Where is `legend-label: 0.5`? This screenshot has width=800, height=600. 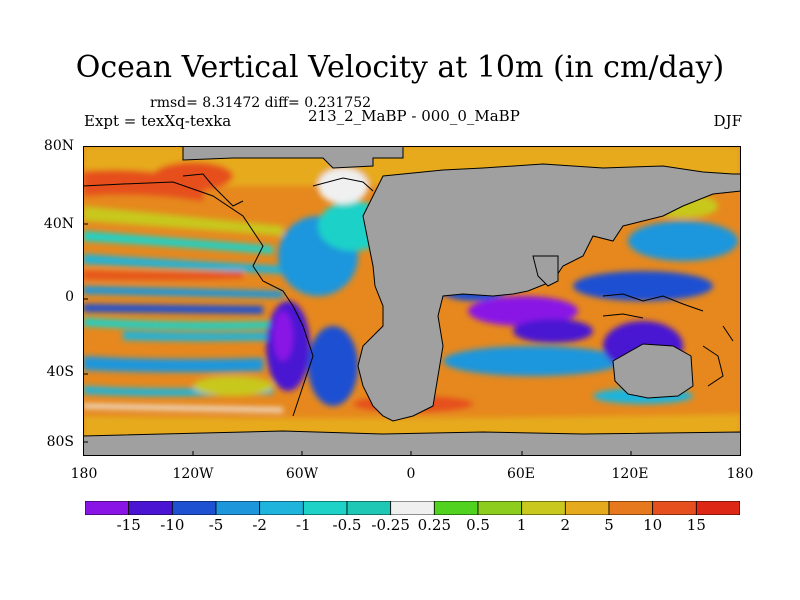
legend-label: 0.5 is located at coordinates (478, 525).